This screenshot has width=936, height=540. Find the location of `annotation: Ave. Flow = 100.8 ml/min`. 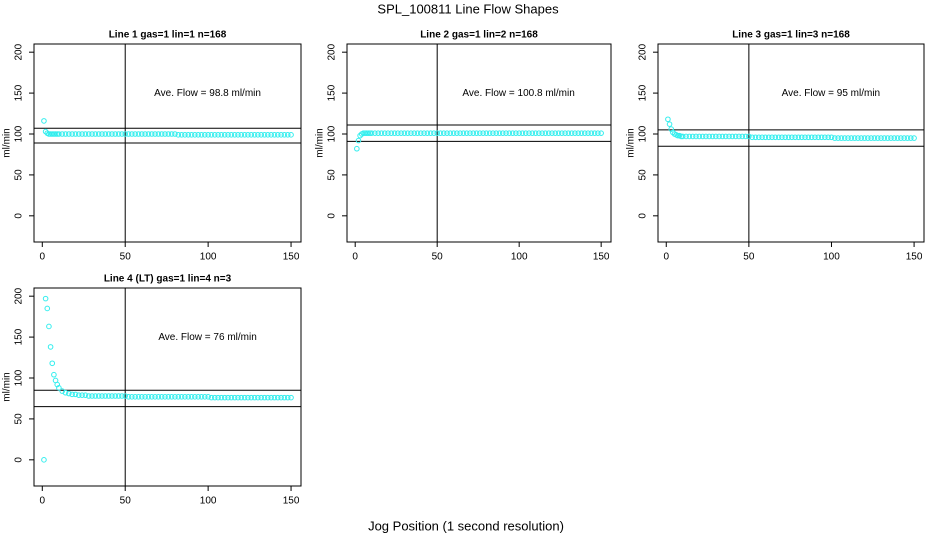

annotation: Ave. Flow = 100.8 ml/min is located at coordinates (518, 93).